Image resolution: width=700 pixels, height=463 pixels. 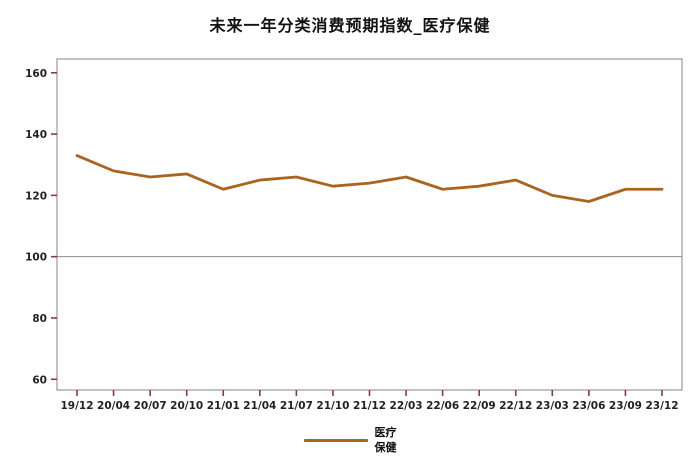 I want to click on legend-line-swatch, so click(x=335, y=441).